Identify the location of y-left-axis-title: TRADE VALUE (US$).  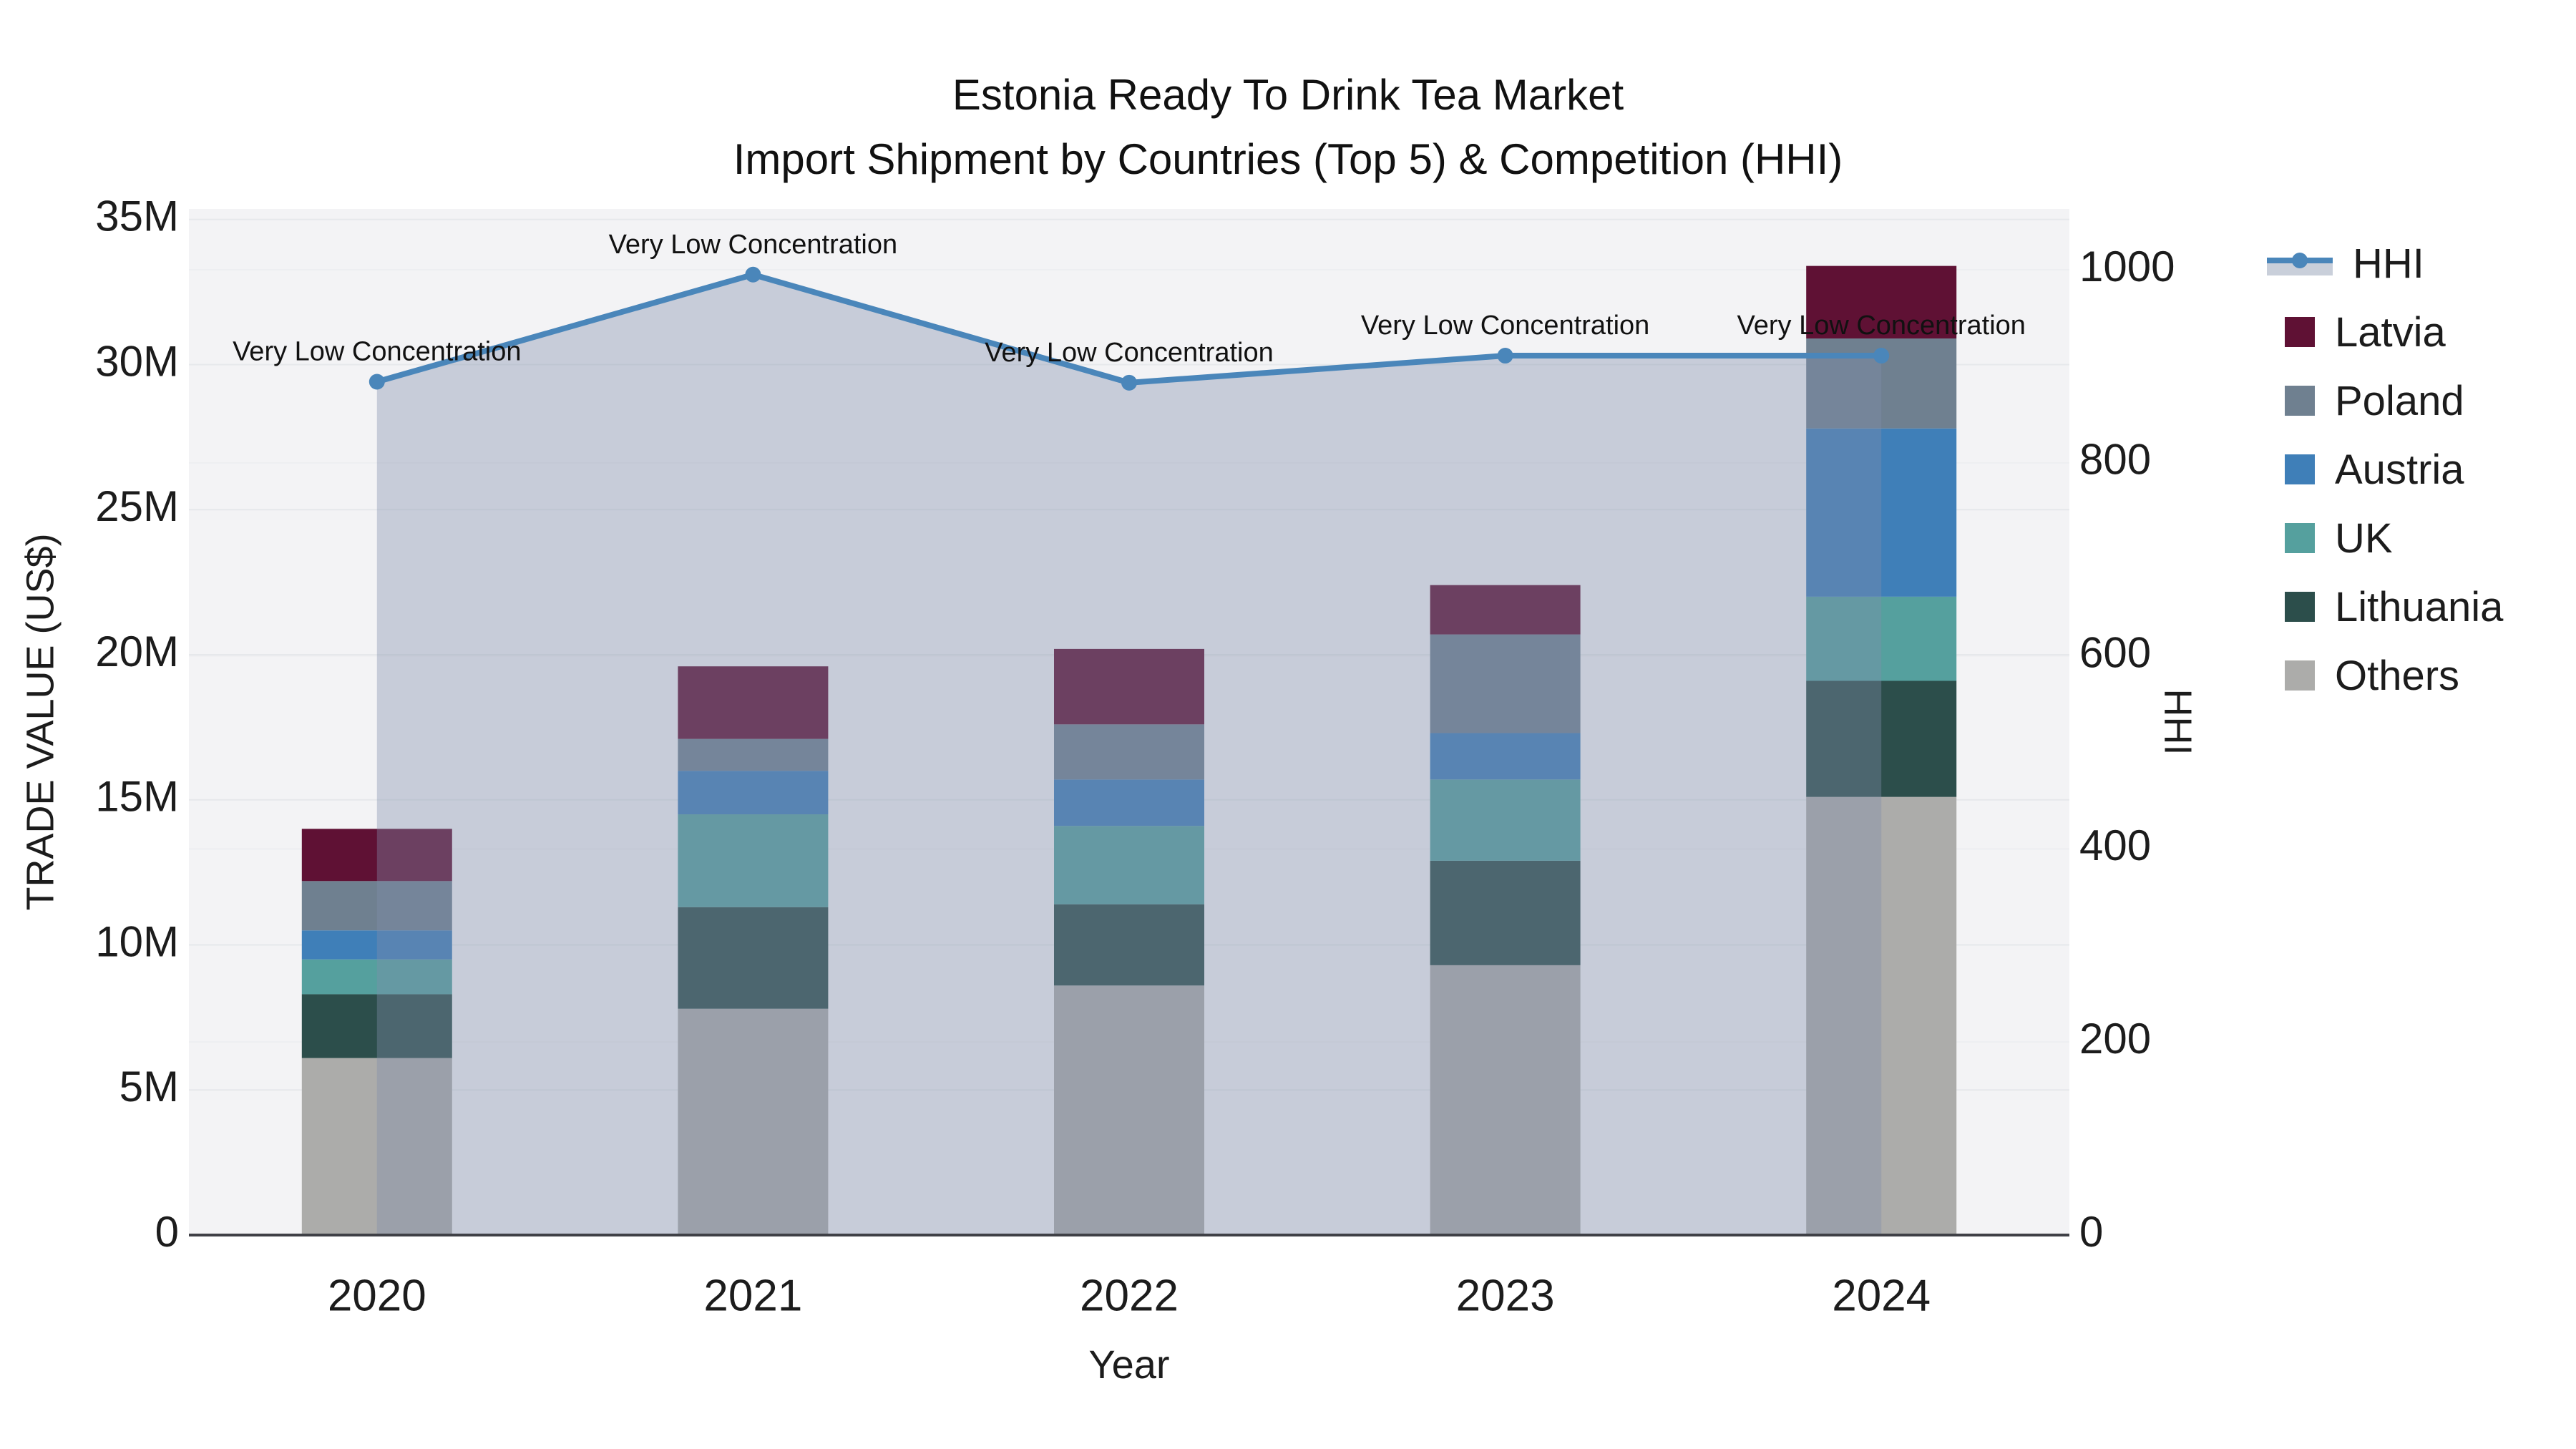
(40, 721).